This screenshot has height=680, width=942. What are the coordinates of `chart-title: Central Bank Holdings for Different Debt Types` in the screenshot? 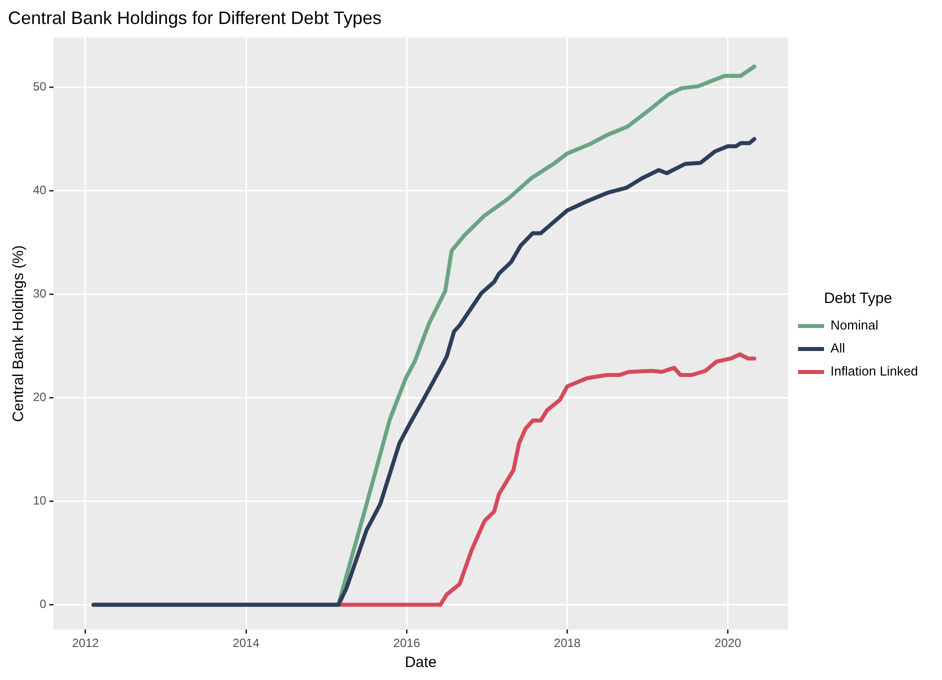 It's located at (195, 18).